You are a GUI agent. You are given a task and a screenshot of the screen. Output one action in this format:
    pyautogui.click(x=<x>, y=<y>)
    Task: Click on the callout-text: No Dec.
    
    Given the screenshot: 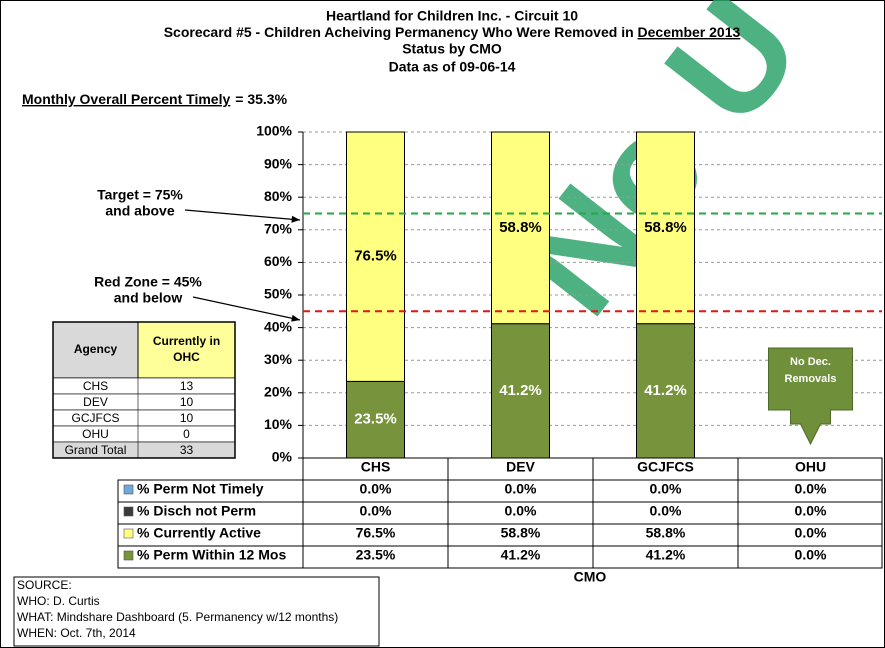 What is the action you would take?
    pyautogui.click(x=810, y=362)
    